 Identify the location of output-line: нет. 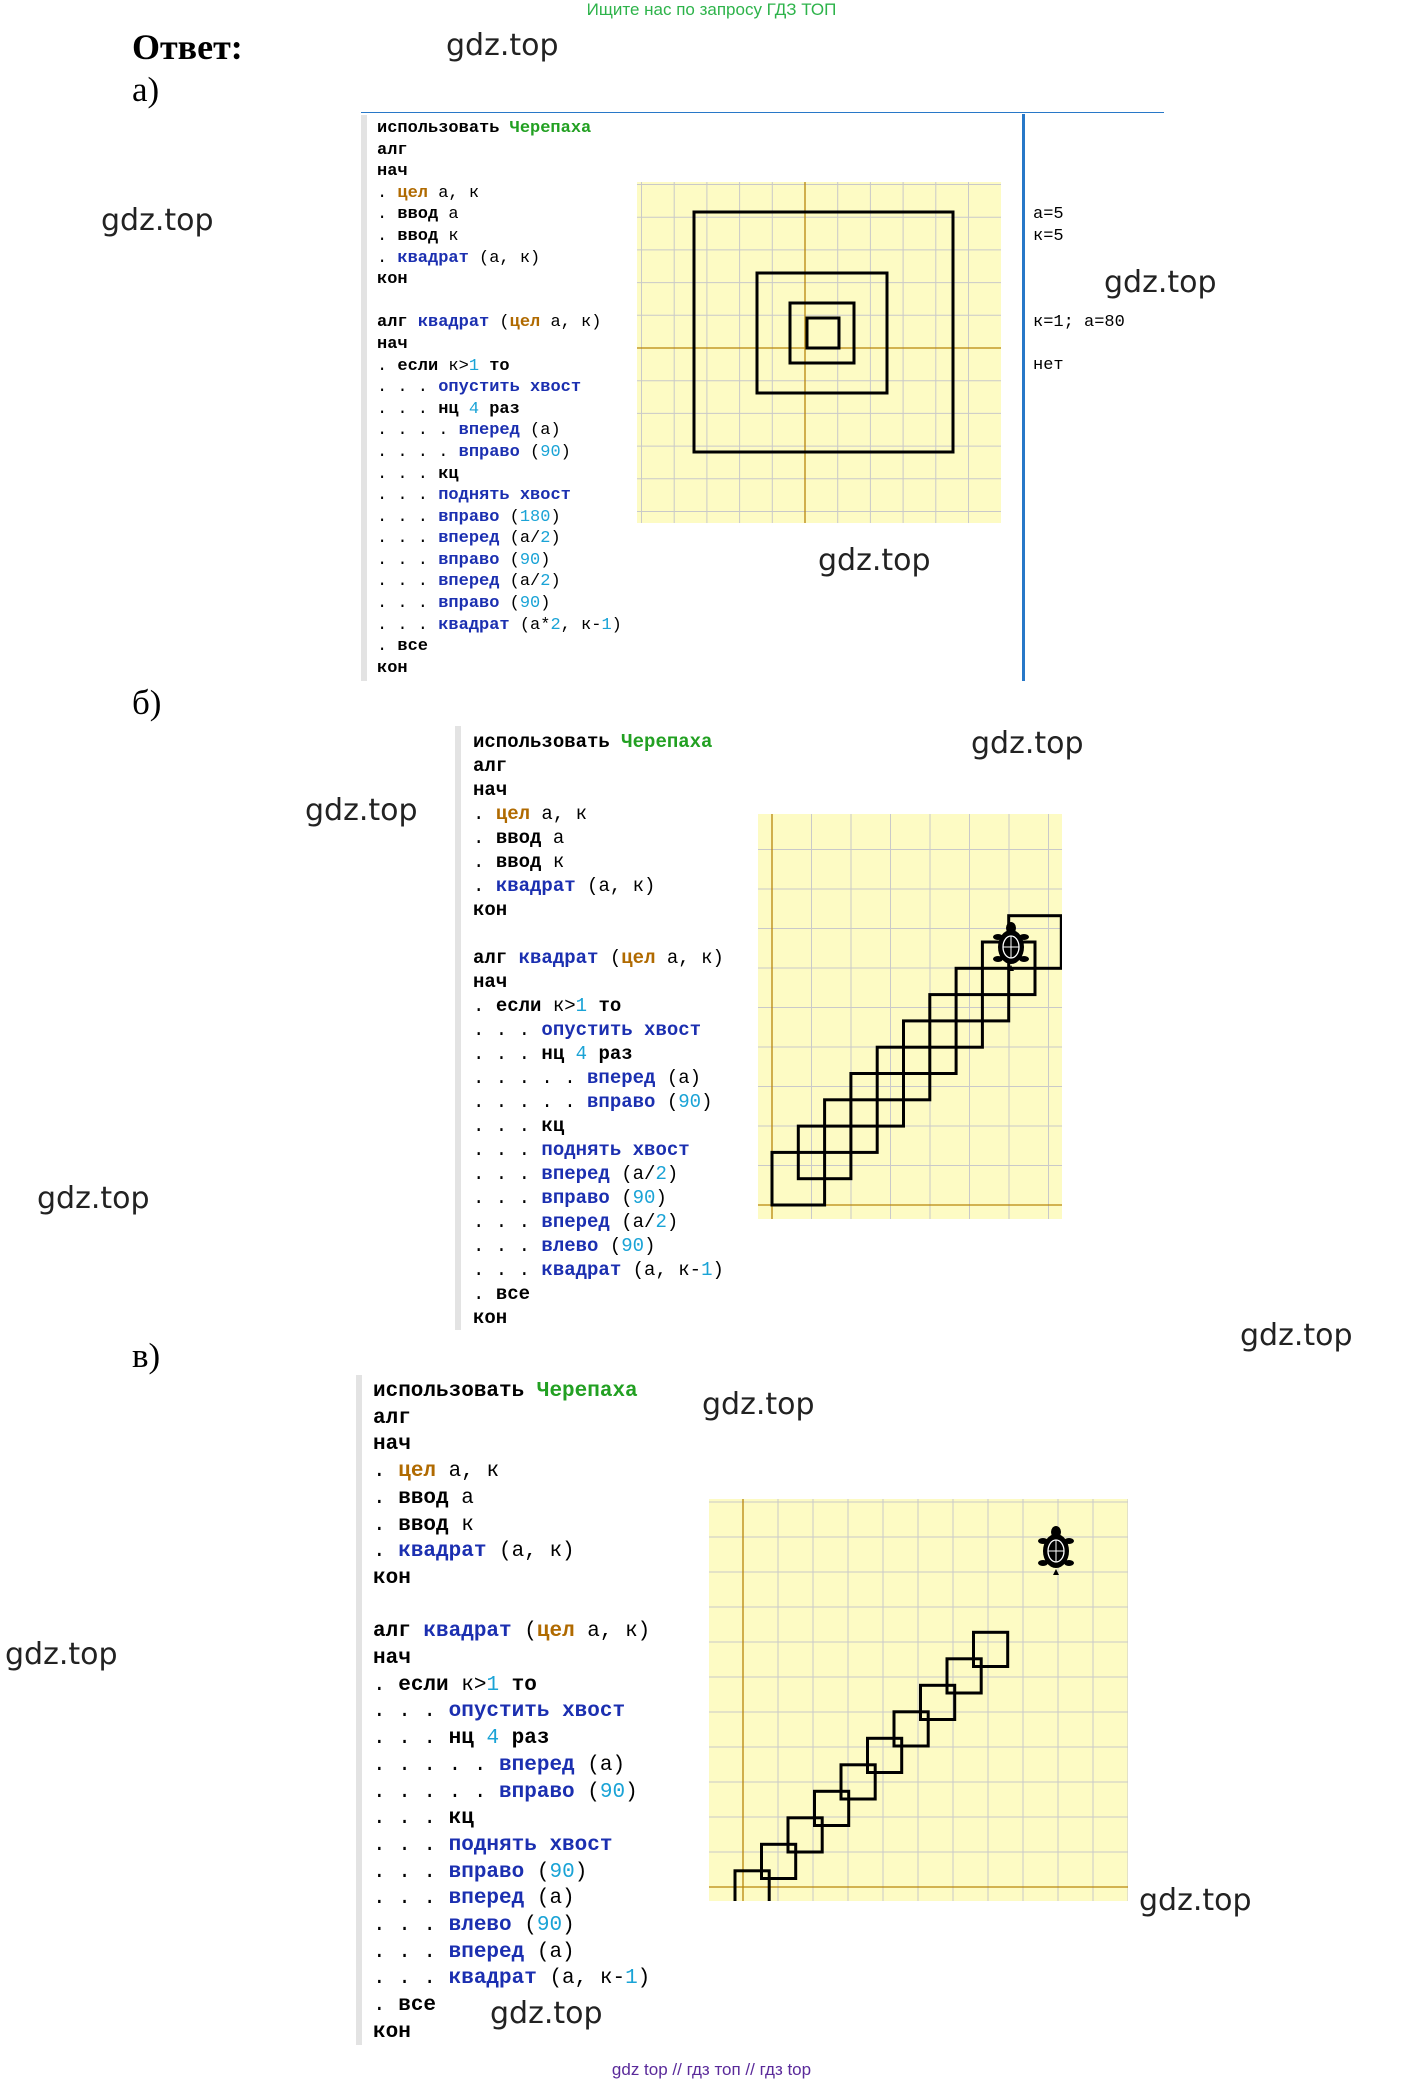
(1048, 366).